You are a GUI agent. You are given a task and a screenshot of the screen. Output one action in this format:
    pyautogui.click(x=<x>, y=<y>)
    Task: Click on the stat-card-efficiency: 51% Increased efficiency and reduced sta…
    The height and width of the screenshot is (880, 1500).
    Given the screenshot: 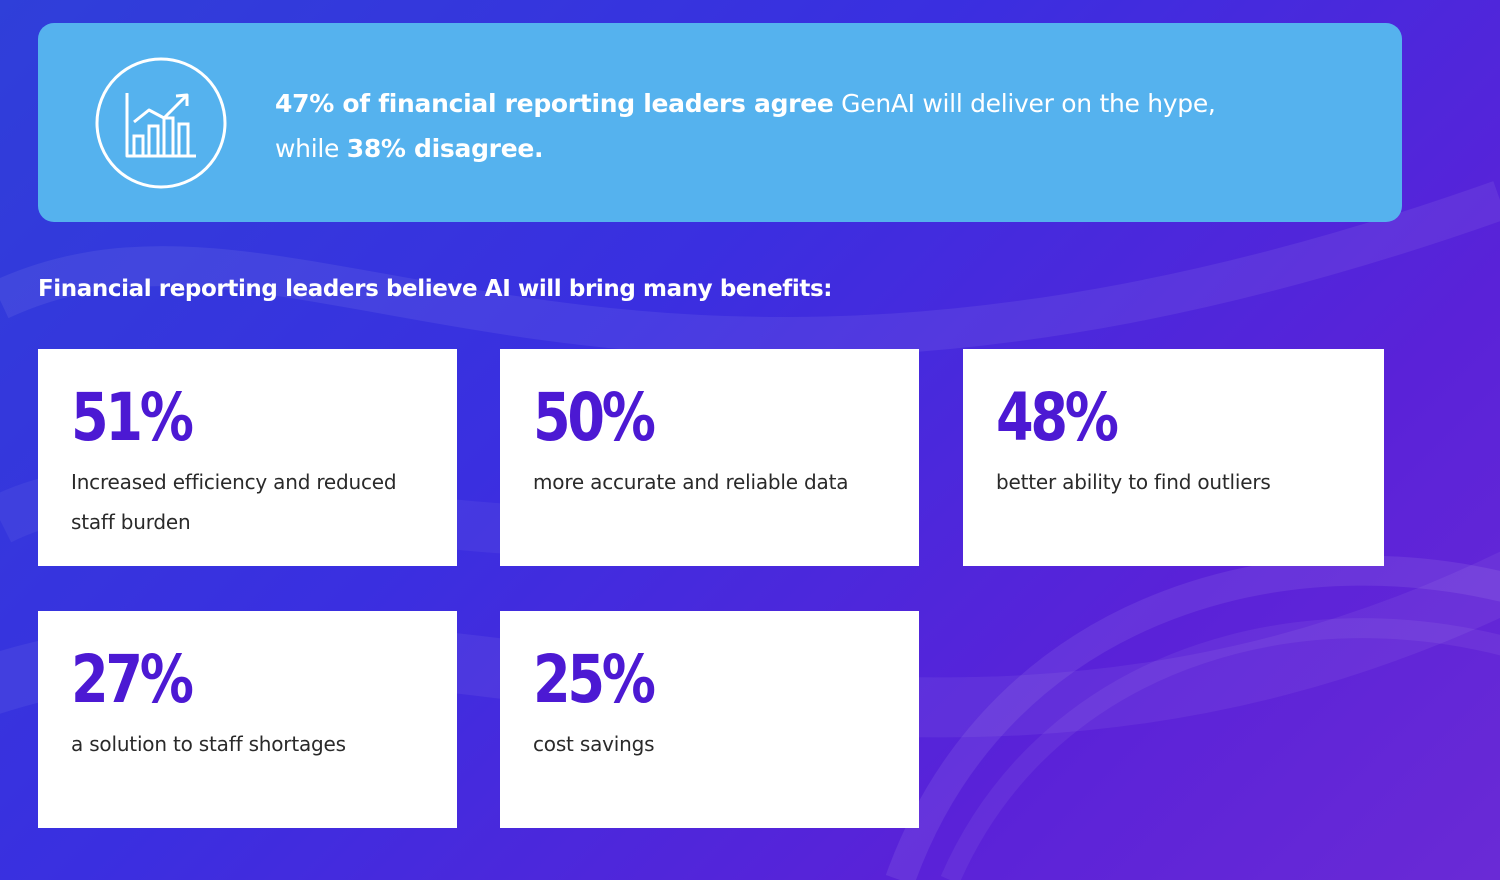 What is the action you would take?
    pyautogui.click(x=247, y=457)
    